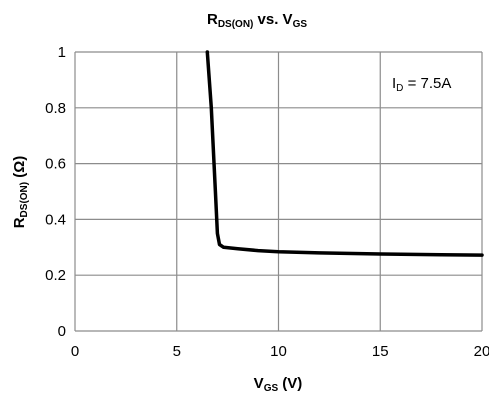  What do you see at coordinates (55, 275) in the screenshot?
I see `y-tick-label: 0.2` at bounding box center [55, 275].